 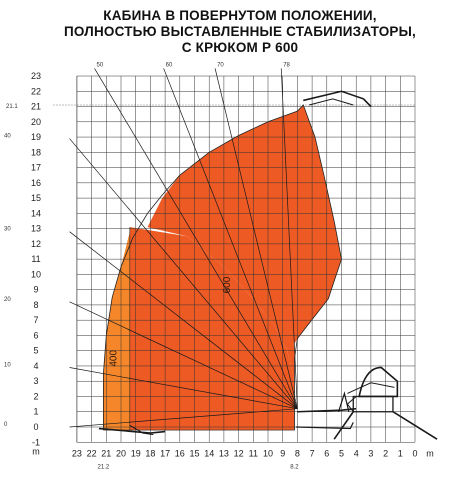 I want to click on angle-label: 10, so click(x=7, y=365).